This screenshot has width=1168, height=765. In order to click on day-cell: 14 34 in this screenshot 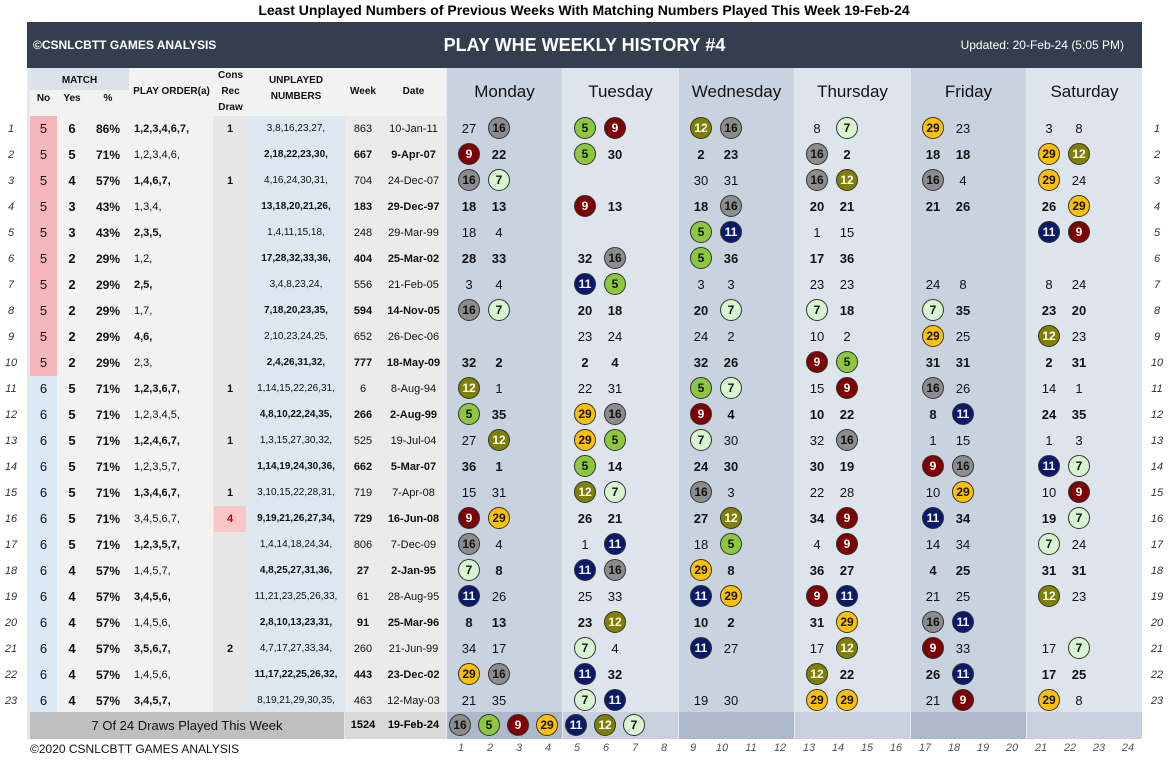, I will do `click(968, 545)`.